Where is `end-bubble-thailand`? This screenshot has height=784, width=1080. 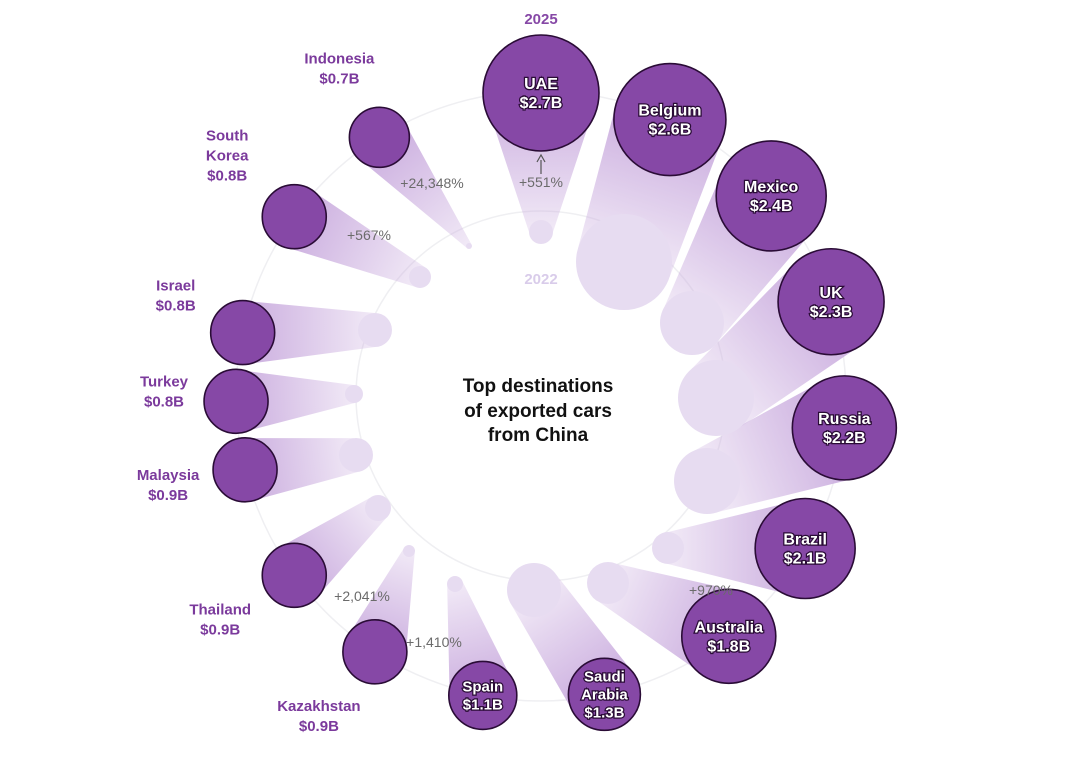 end-bubble-thailand is located at coordinates (294, 575).